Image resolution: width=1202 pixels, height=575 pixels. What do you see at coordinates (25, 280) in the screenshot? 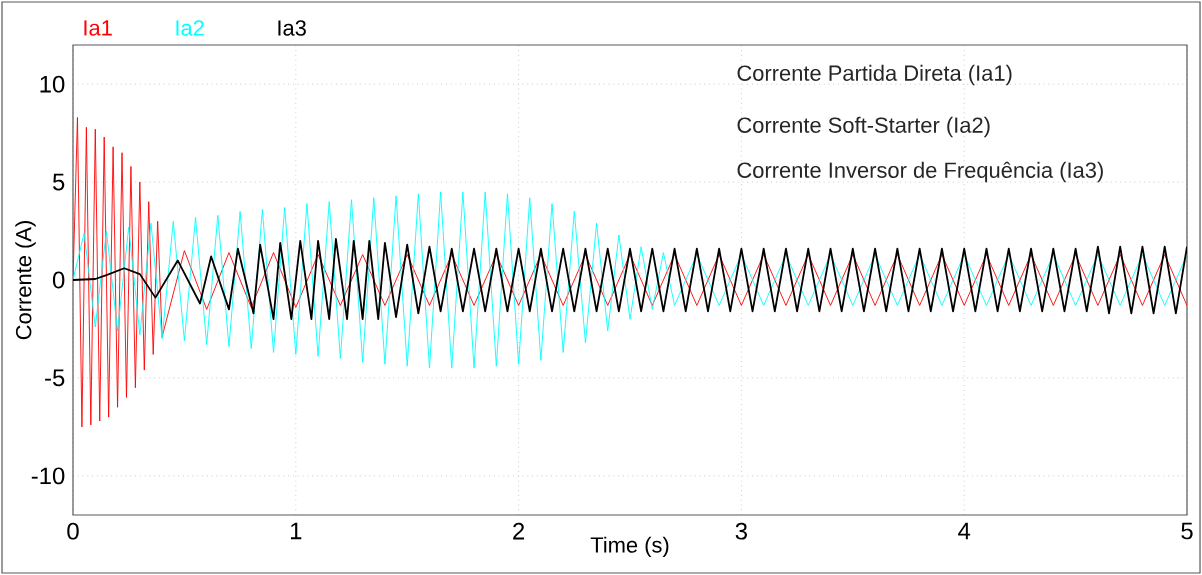
I see `y-axis-title: Corrente (A)` at bounding box center [25, 280].